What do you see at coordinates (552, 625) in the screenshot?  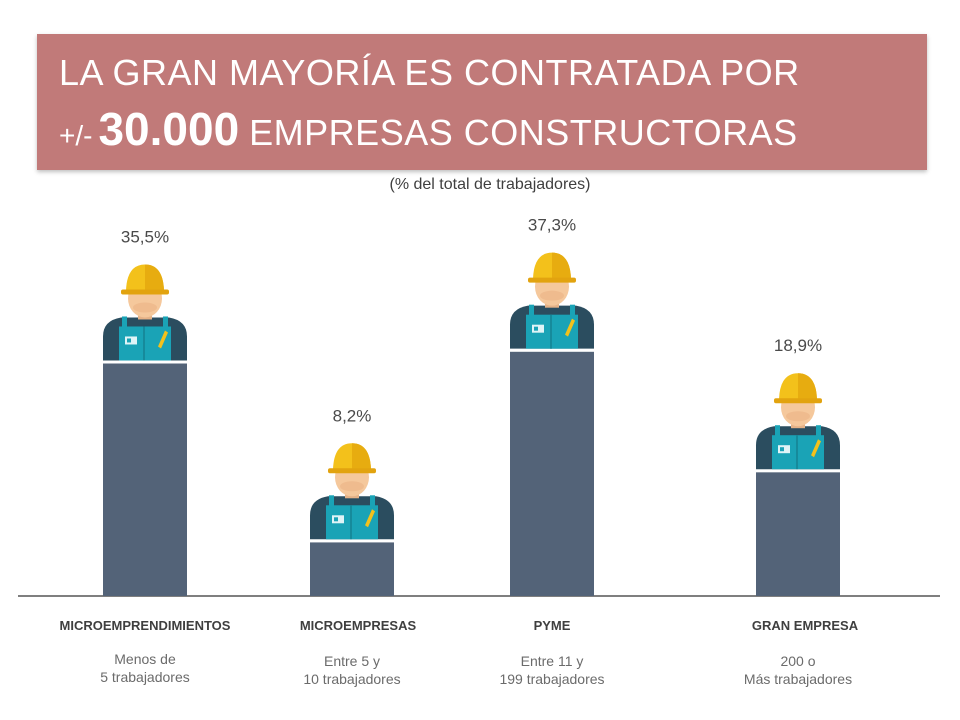 I see `category-label: PYME` at bounding box center [552, 625].